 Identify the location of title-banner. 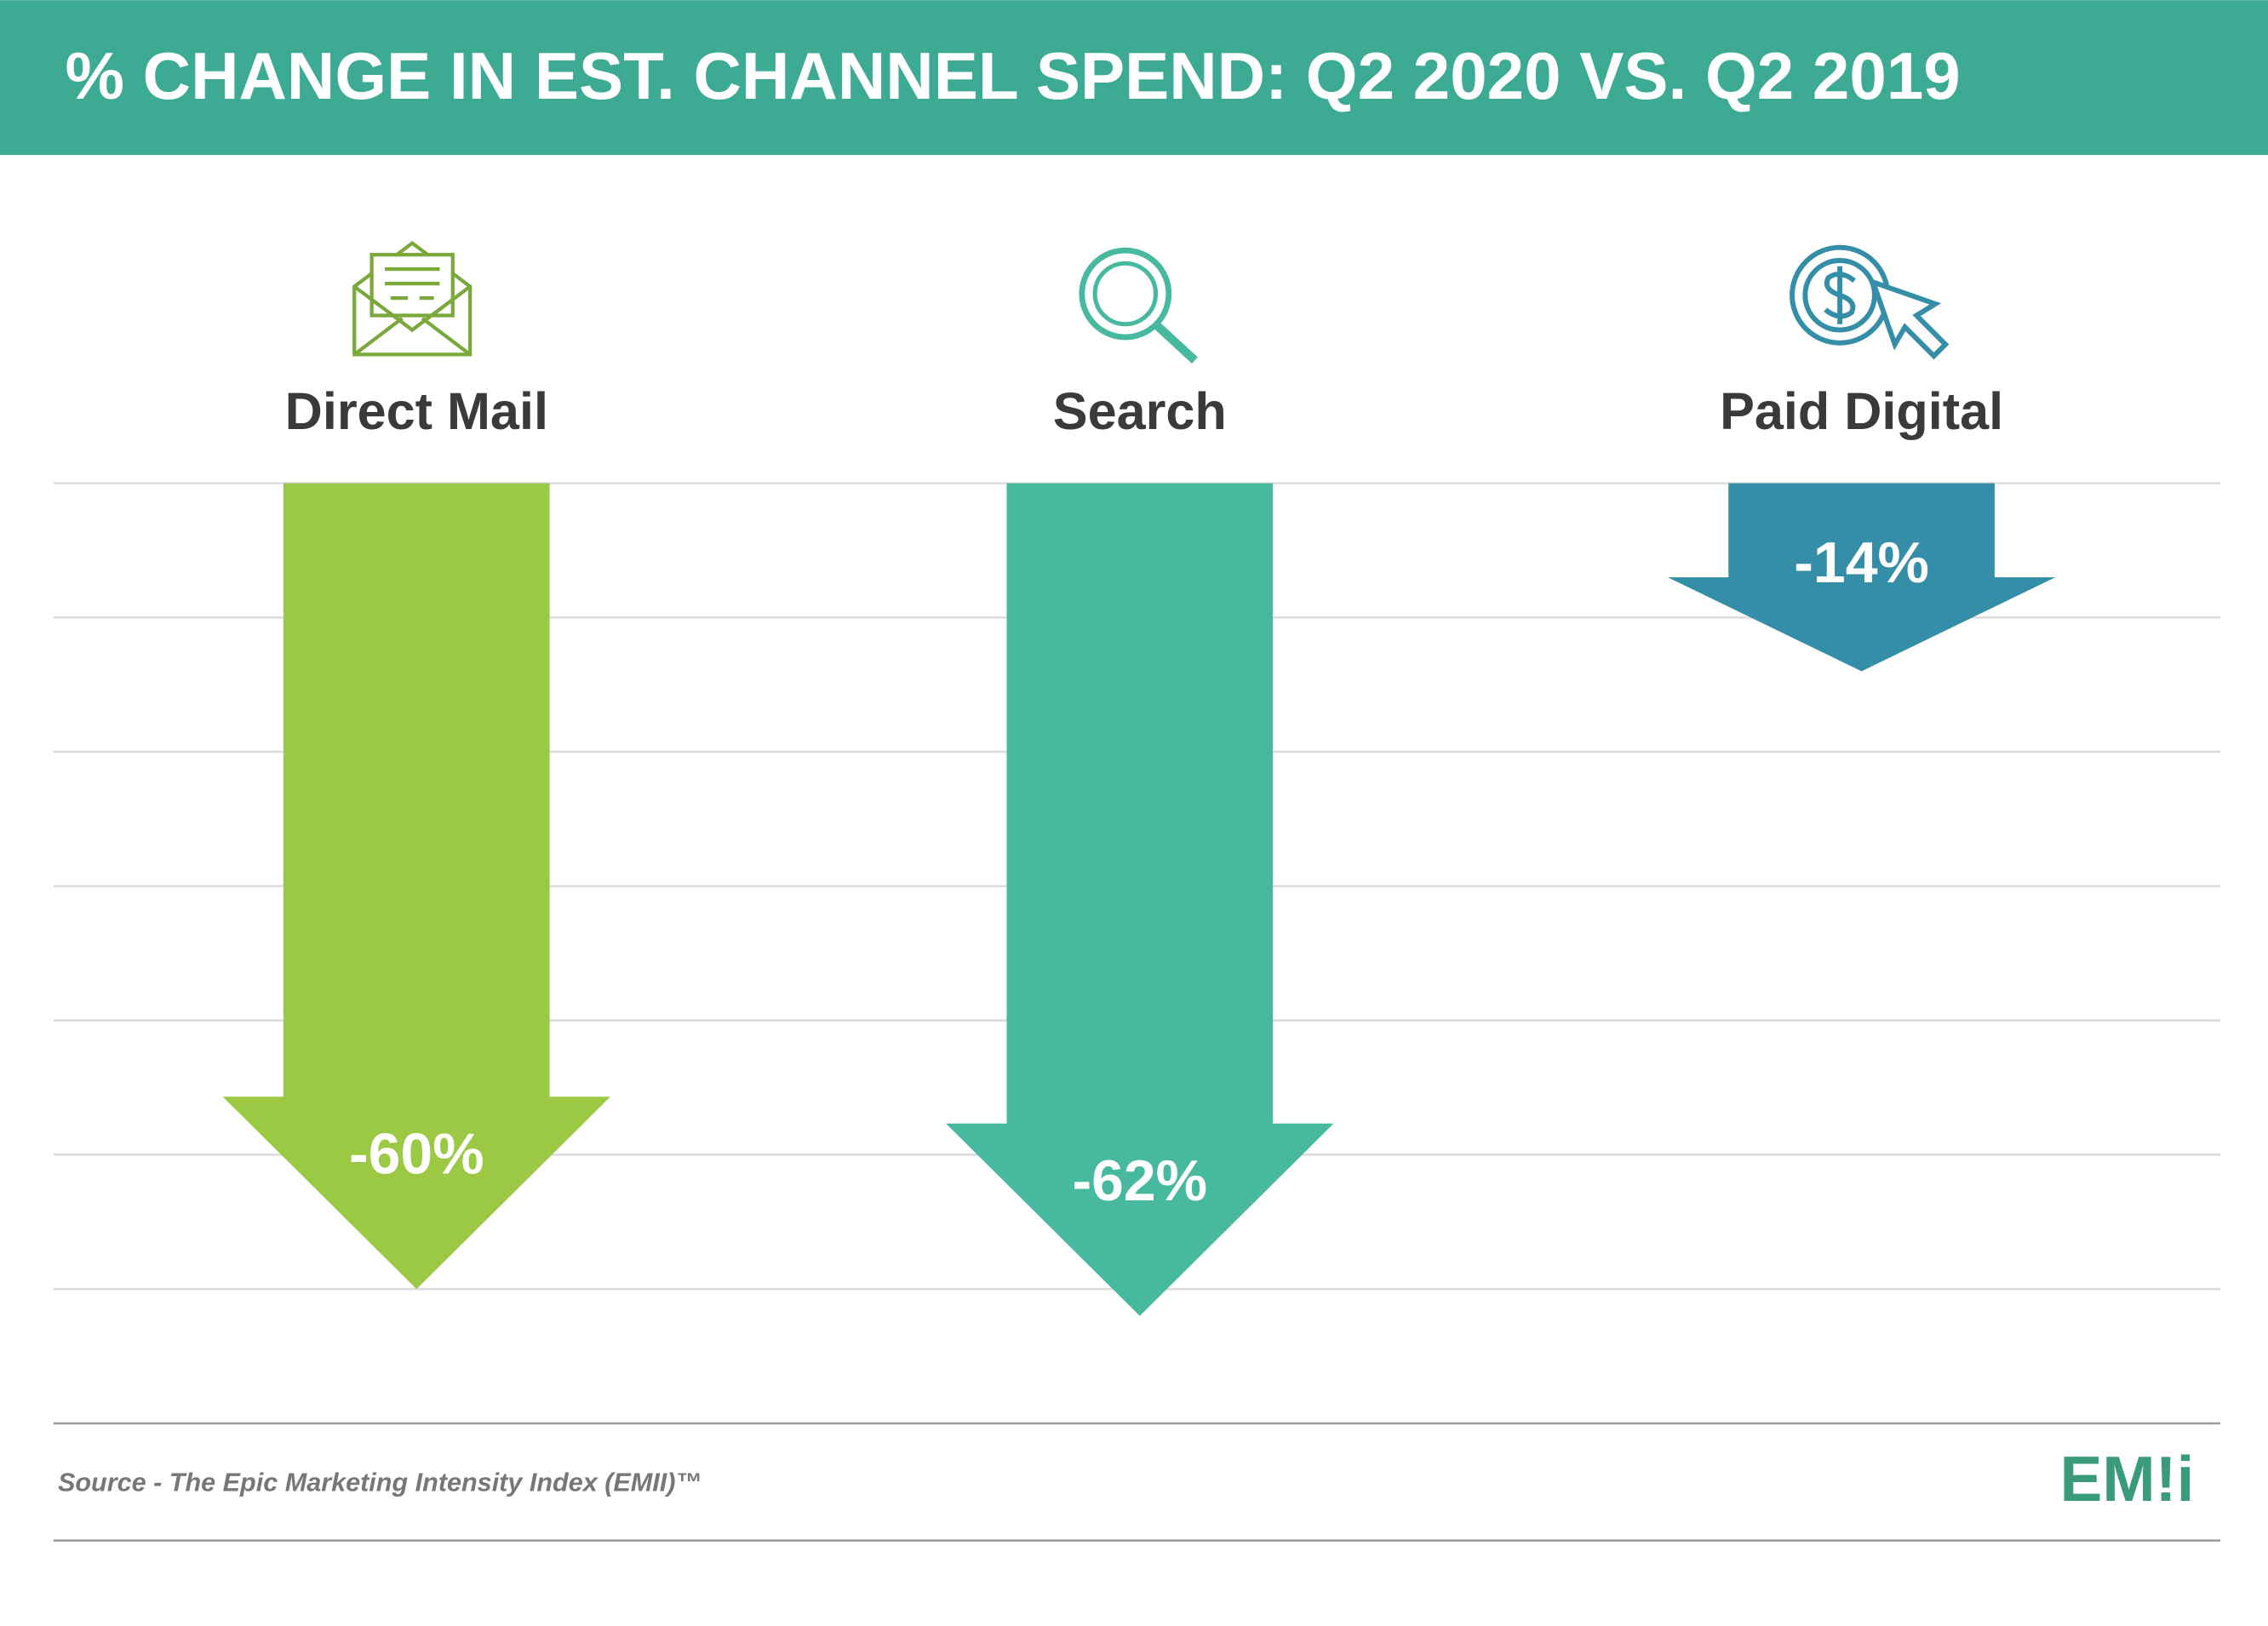
(1134, 77).